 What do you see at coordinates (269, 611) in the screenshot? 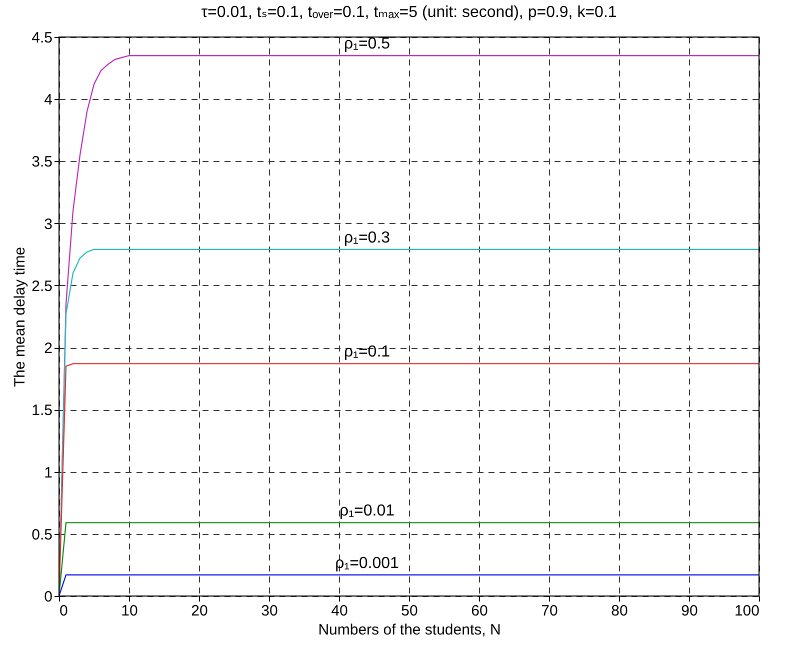
I see `x-tick-label: 30` at bounding box center [269, 611].